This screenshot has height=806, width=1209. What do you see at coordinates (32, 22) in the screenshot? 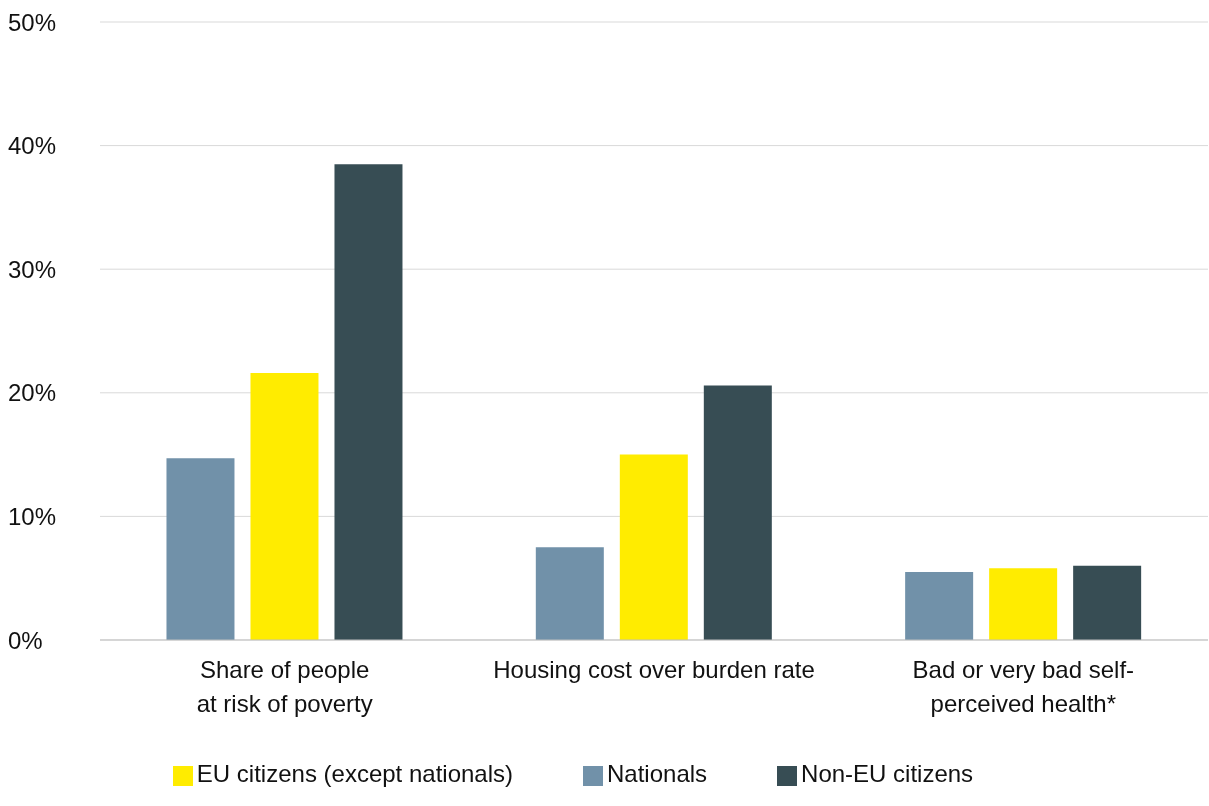
I see `y-tick-label: 50%` at bounding box center [32, 22].